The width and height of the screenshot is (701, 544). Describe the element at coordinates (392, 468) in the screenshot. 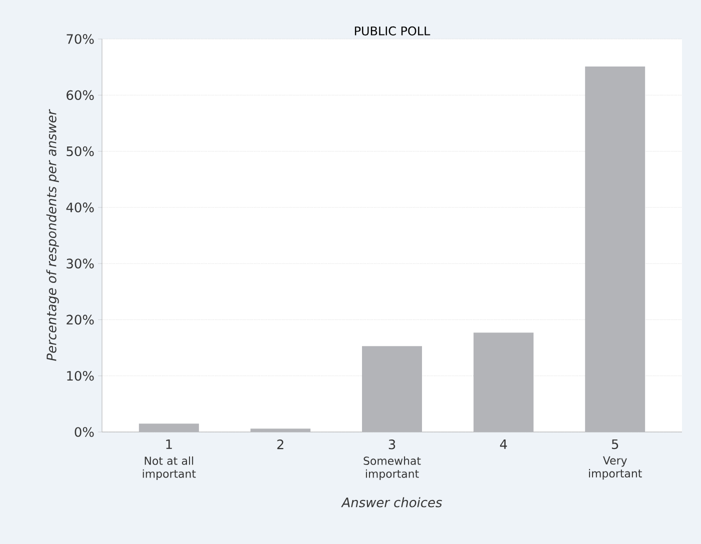

I see `text: Somewhat important` at that location.